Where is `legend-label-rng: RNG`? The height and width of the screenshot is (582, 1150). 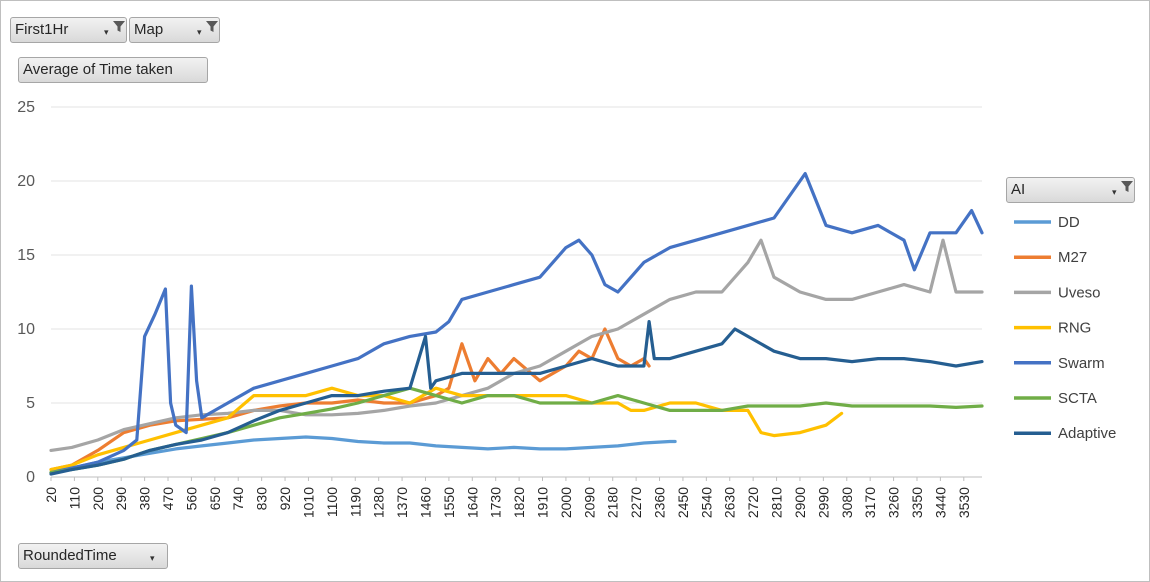
legend-label-rng: RNG is located at coordinates (1074, 328).